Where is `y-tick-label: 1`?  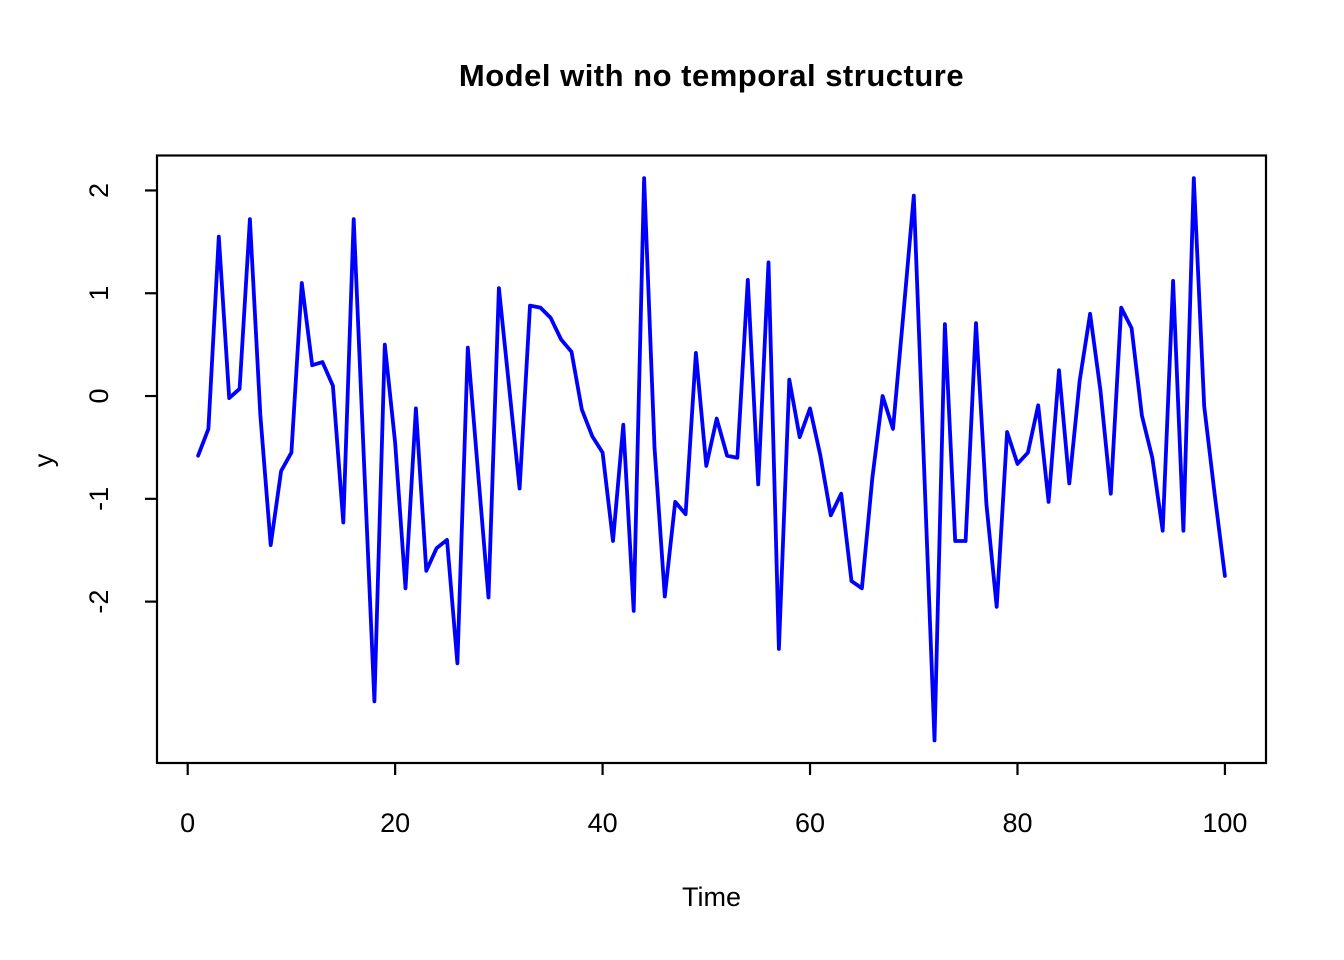 y-tick-label: 1 is located at coordinates (99, 293).